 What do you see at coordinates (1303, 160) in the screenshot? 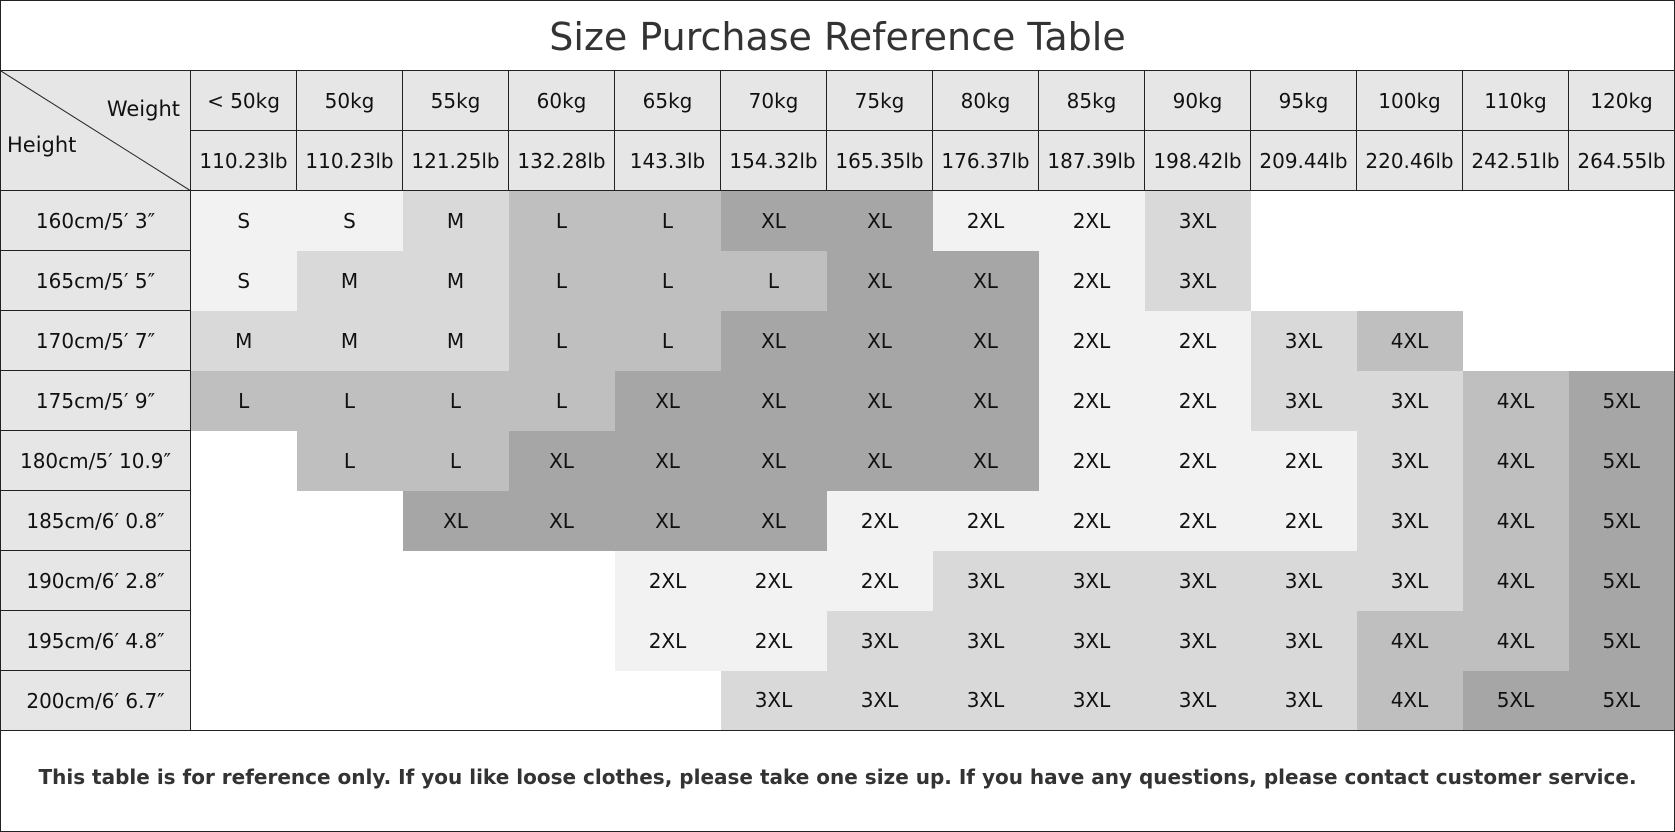
I see `weight-lb-header: 209.44lb` at bounding box center [1303, 160].